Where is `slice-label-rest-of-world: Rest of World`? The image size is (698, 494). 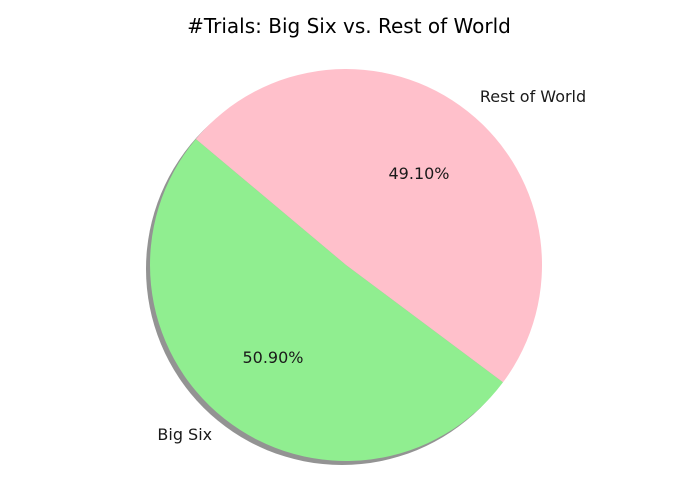
slice-label-rest-of-world: Rest of World is located at coordinates (533, 96).